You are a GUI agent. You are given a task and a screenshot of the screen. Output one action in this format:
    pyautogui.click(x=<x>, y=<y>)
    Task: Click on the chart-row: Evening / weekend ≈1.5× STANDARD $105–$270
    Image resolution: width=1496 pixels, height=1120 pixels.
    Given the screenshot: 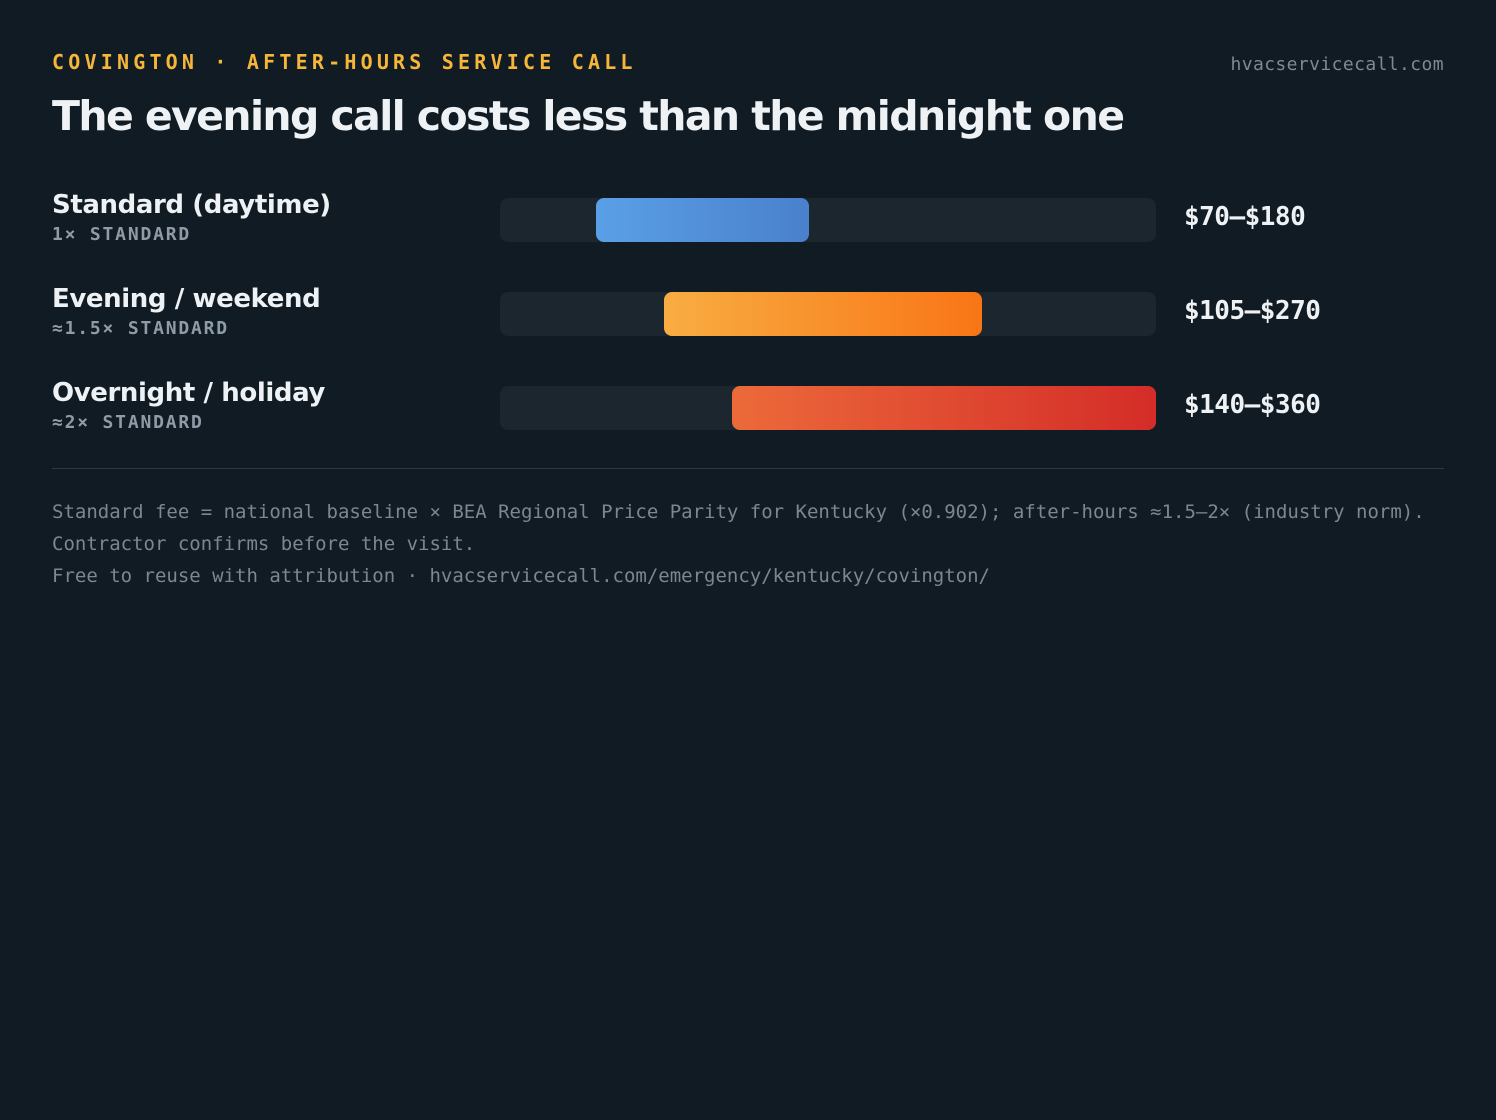 What is the action you would take?
    pyautogui.click(x=748, y=314)
    